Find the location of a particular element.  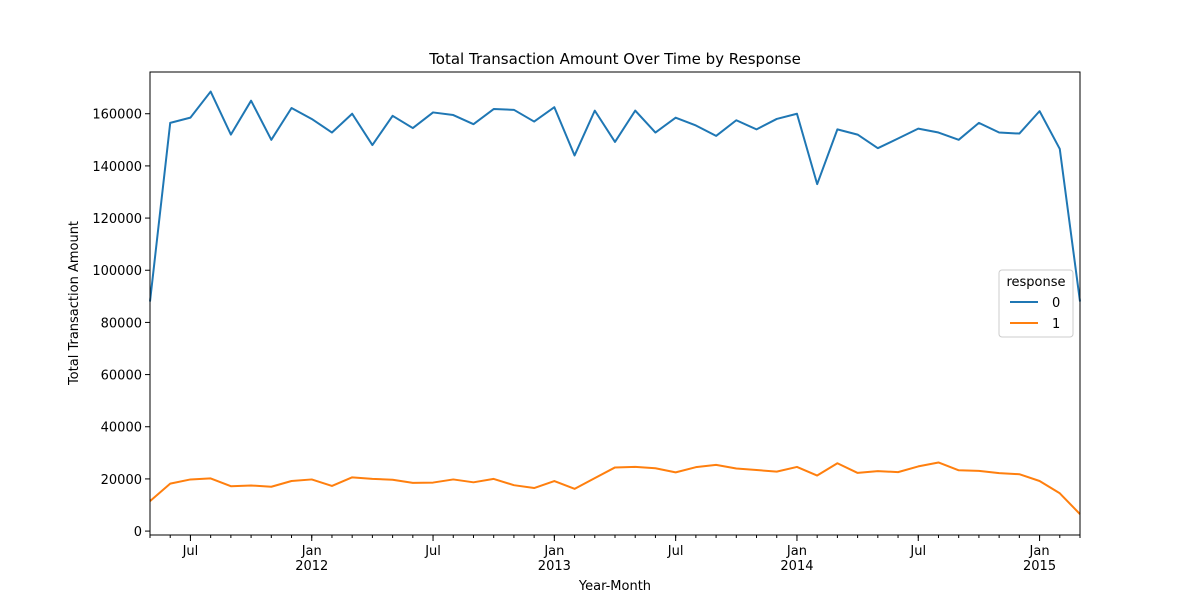

y-tick-label: 0 is located at coordinates (138, 532).